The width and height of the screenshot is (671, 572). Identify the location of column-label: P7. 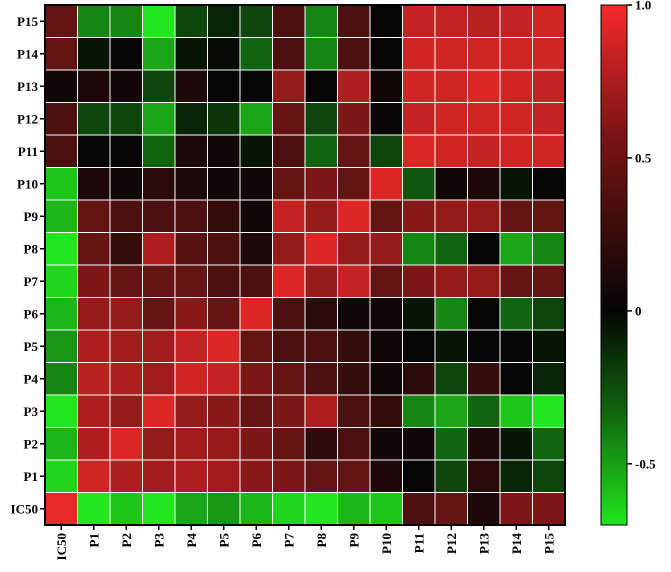
(288, 540).